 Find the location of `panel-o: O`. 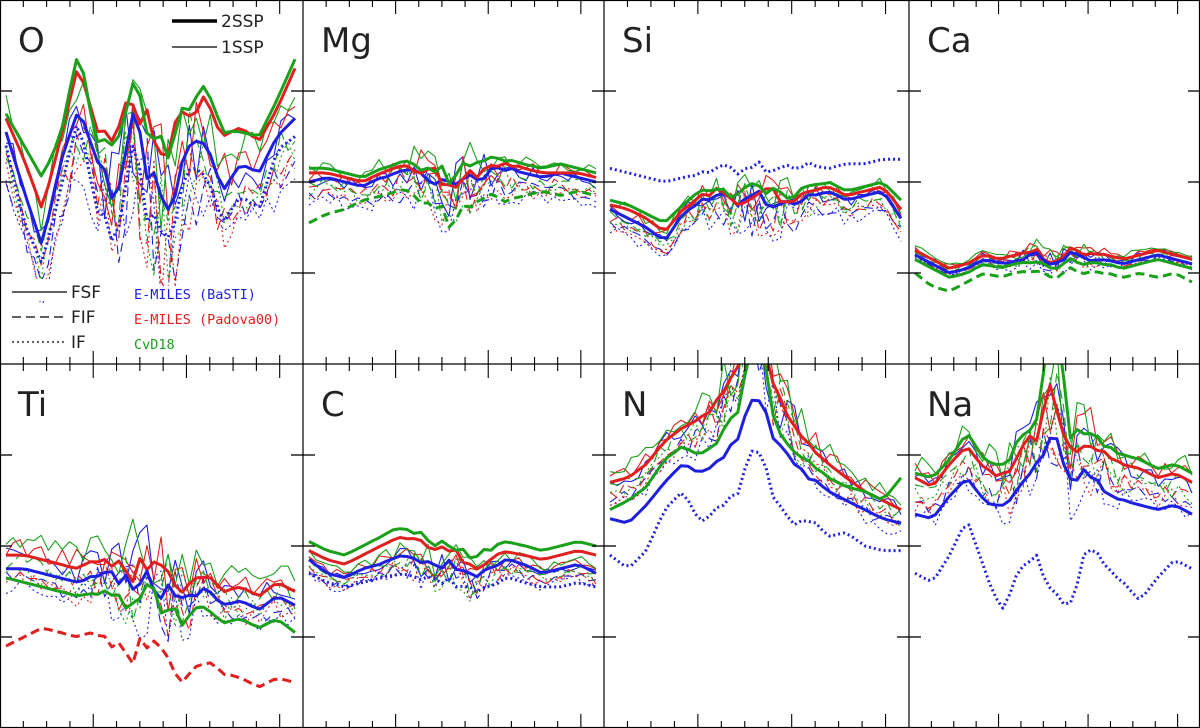

panel-o: O is located at coordinates (151, 182).